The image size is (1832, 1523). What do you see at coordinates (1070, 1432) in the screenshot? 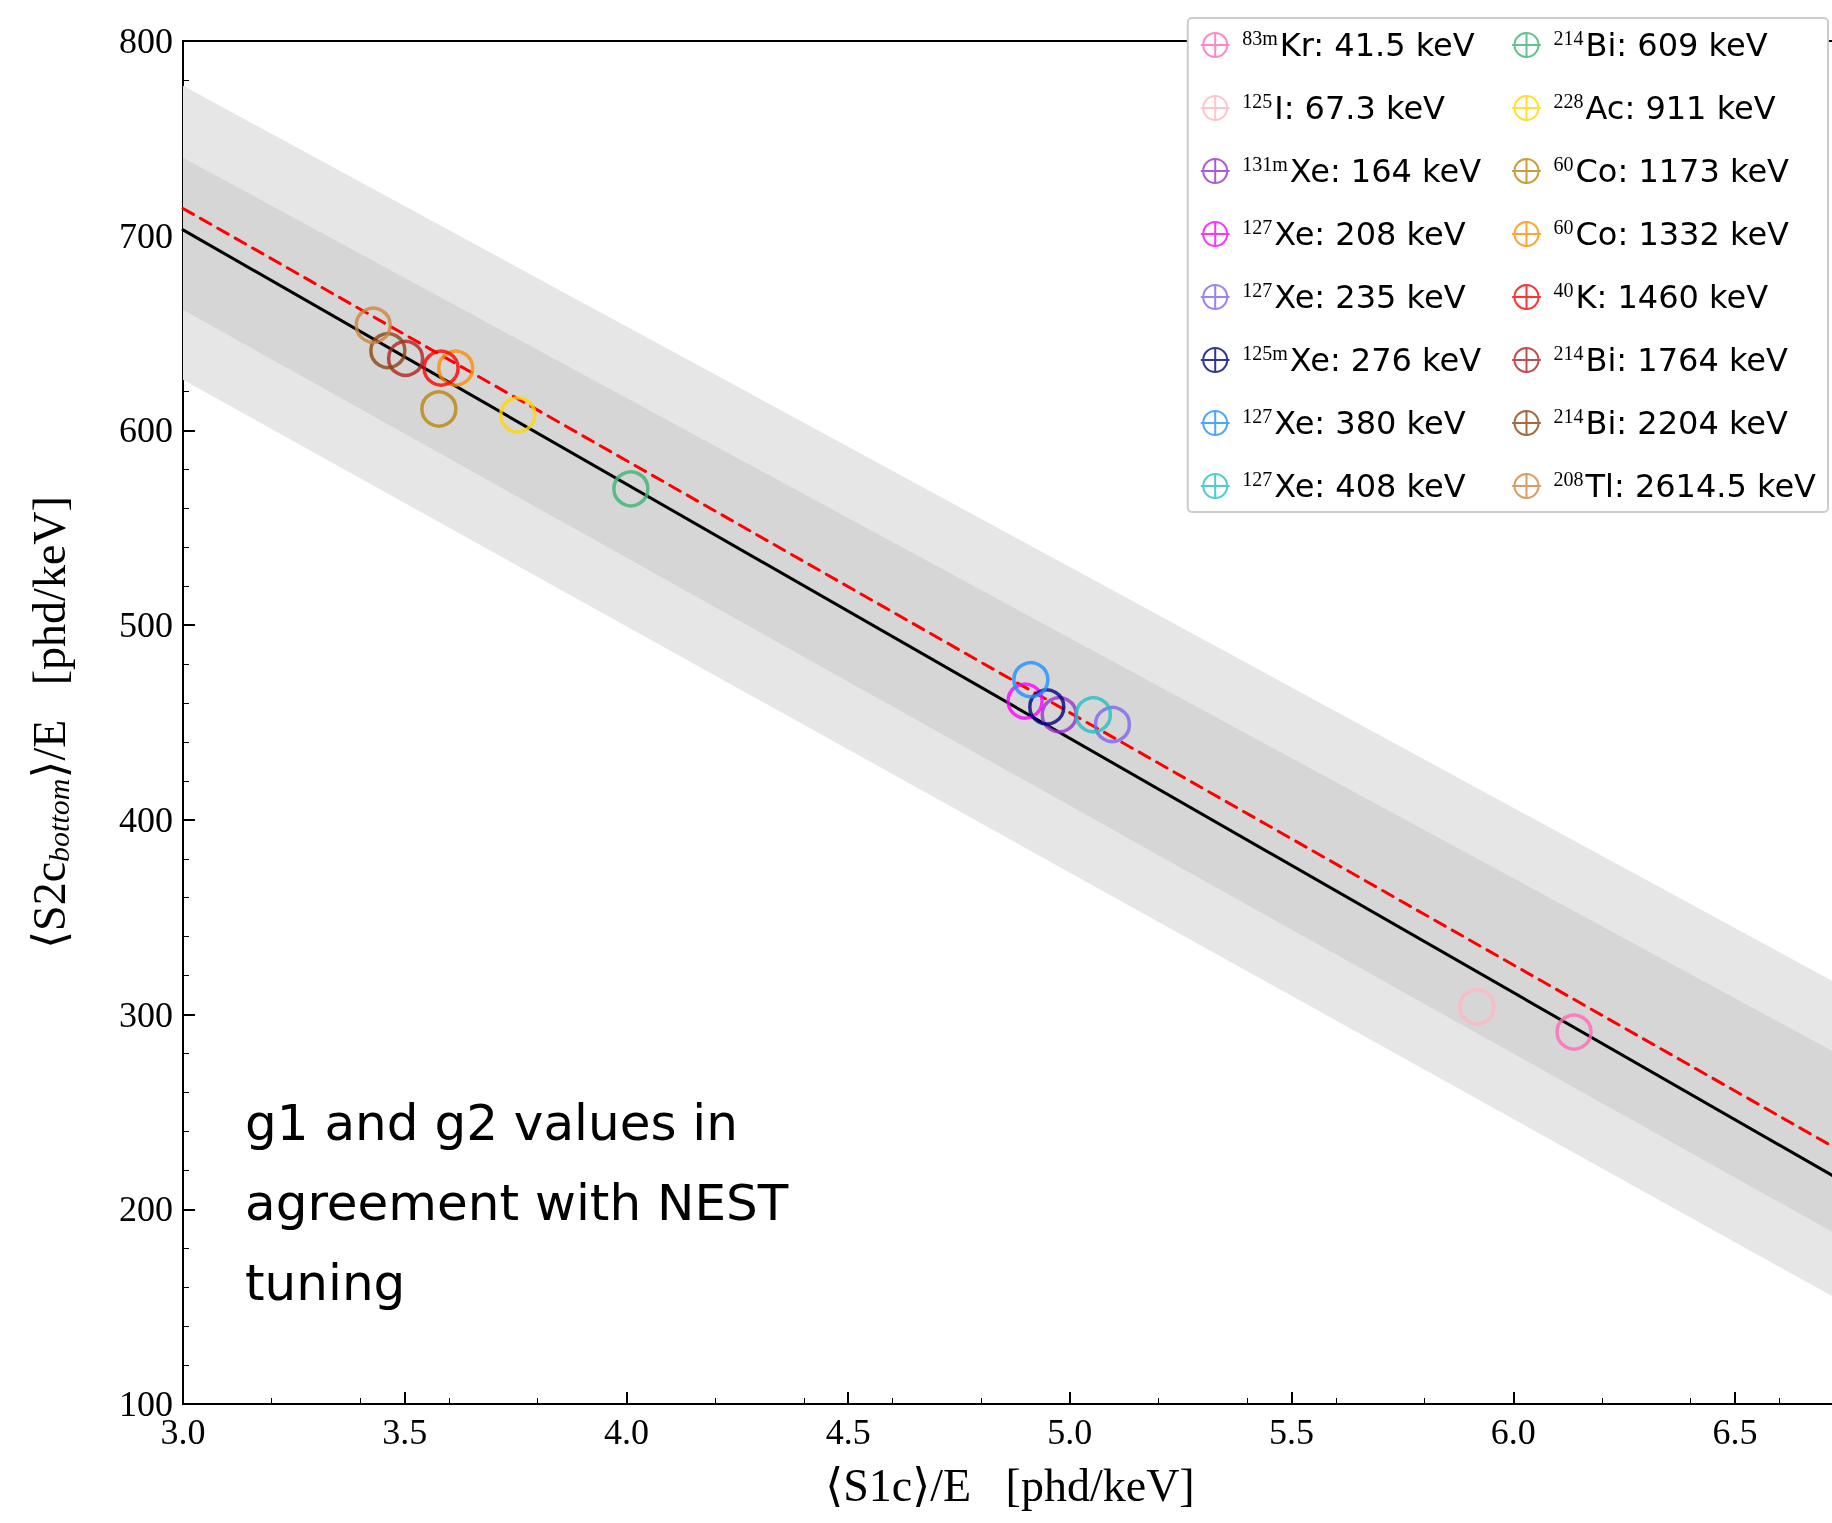
I see `x-tick-label: 5.0` at bounding box center [1070, 1432].